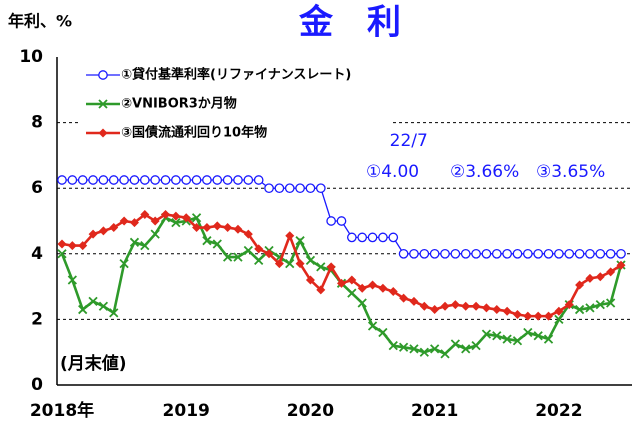 The width and height of the screenshot is (643, 428). What do you see at coordinates (236, 75) in the screenshot?
I see `legend-label: ①貸付基準利率(リファイナンスレート)` at bounding box center [236, 75].